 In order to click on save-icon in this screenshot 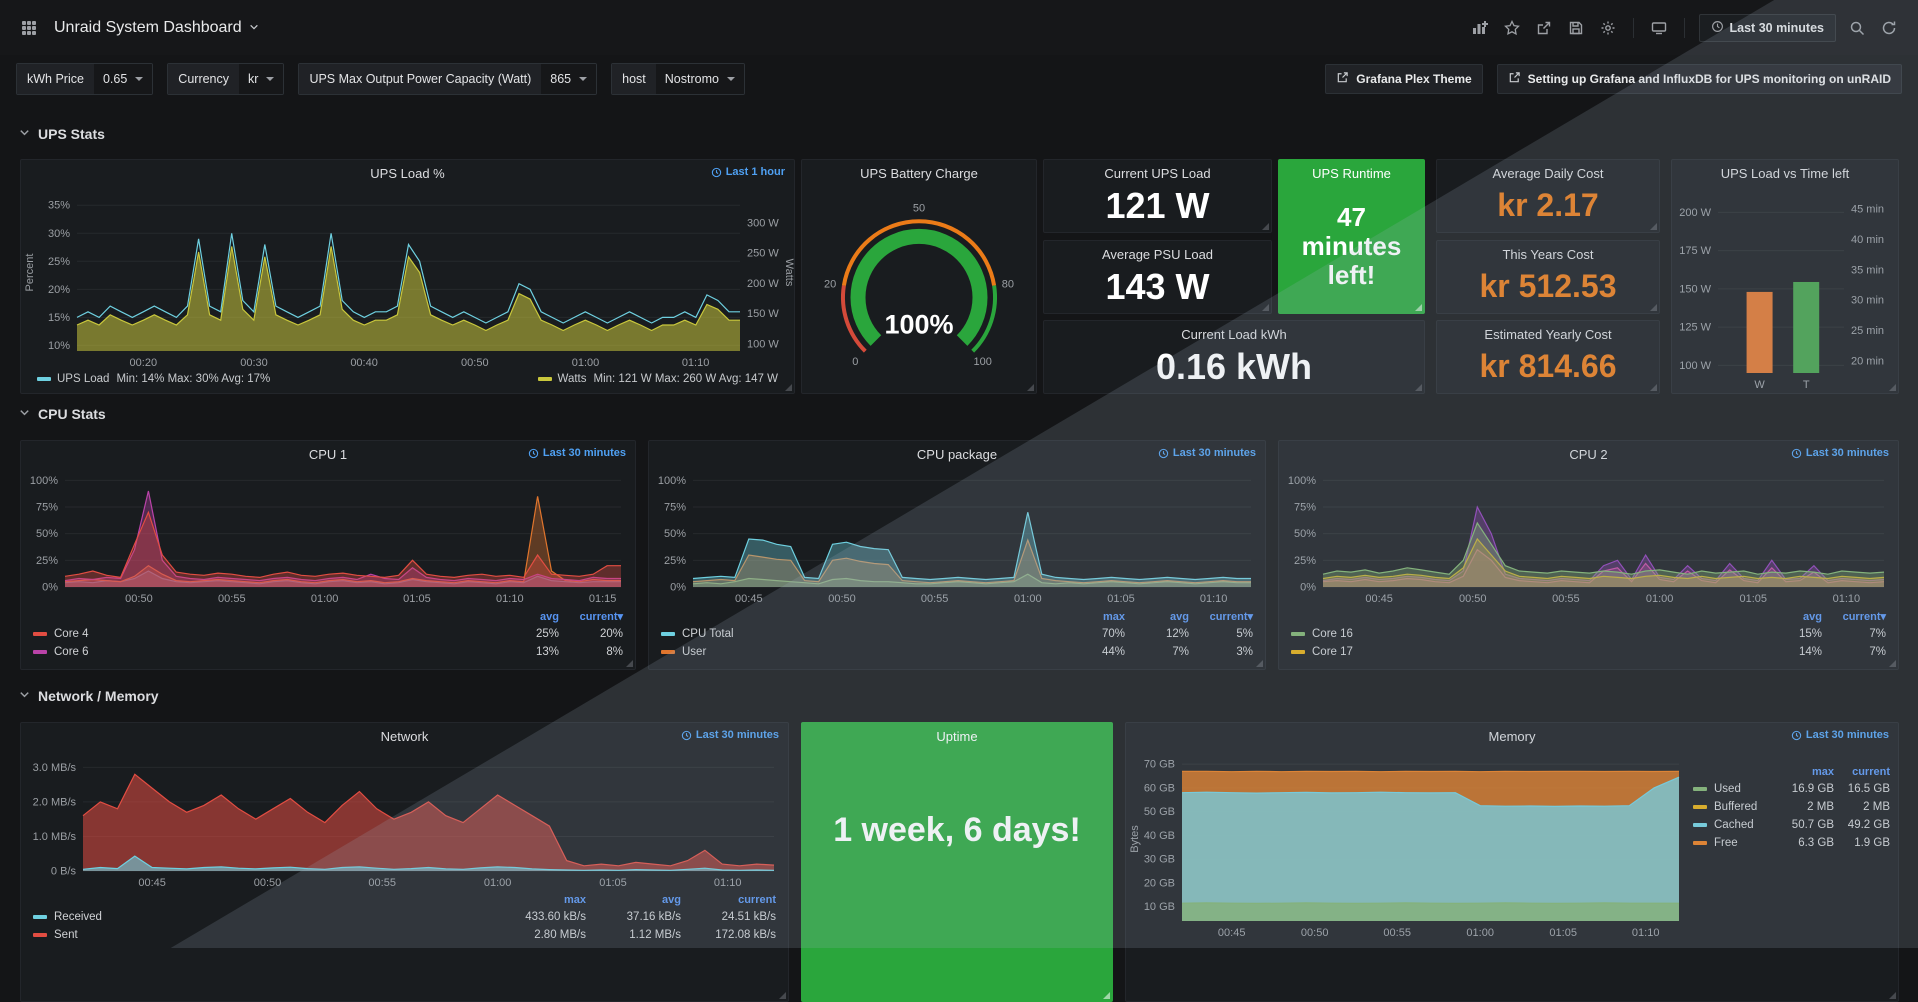, I will do `click(1576, 28)`.